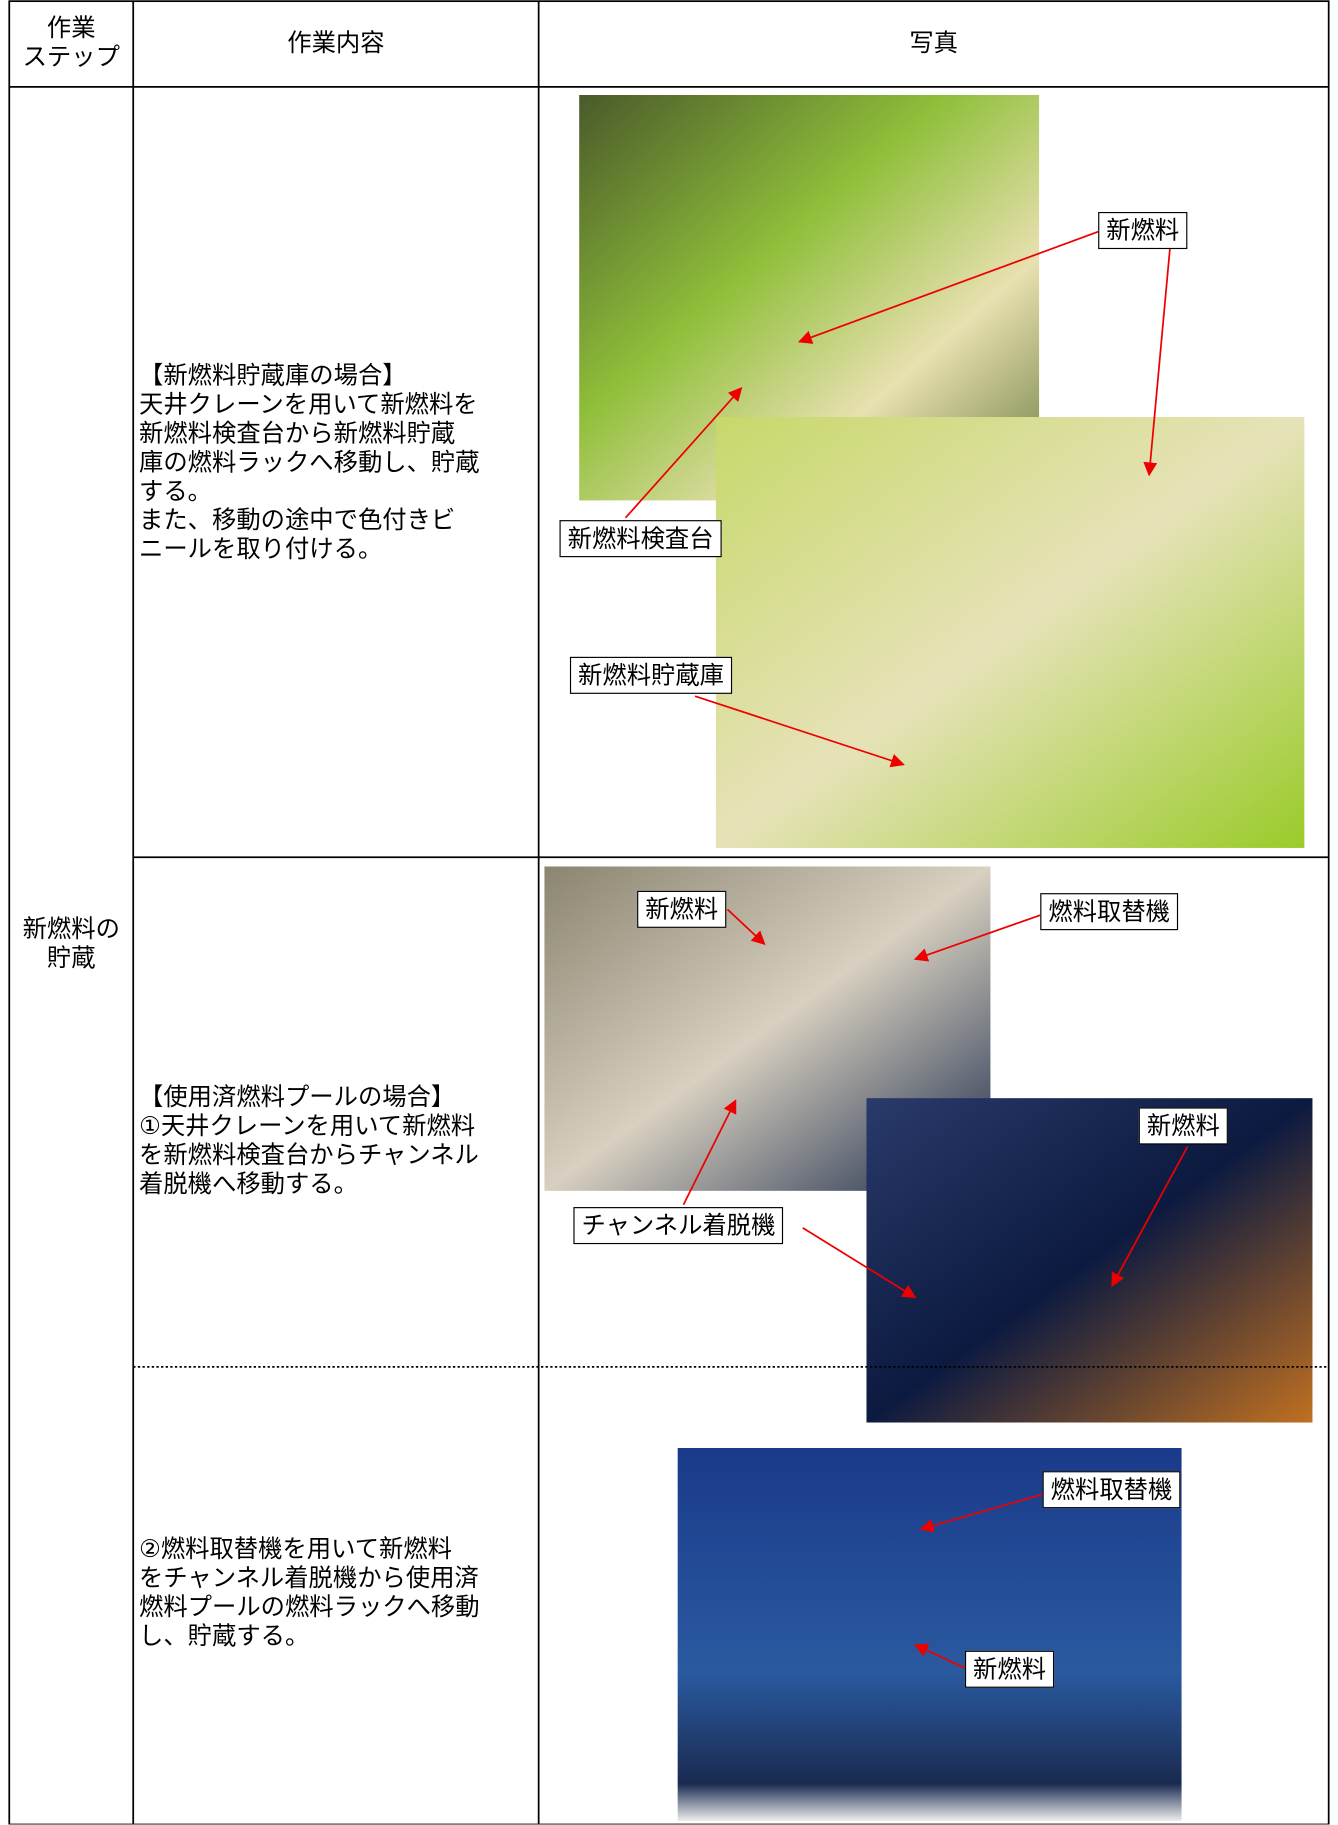  What do you see at coordinates (71, 943) in the screenshot?
I see `step-cell: 新燃料の 貯蔵` at bounding box center [71, 943].